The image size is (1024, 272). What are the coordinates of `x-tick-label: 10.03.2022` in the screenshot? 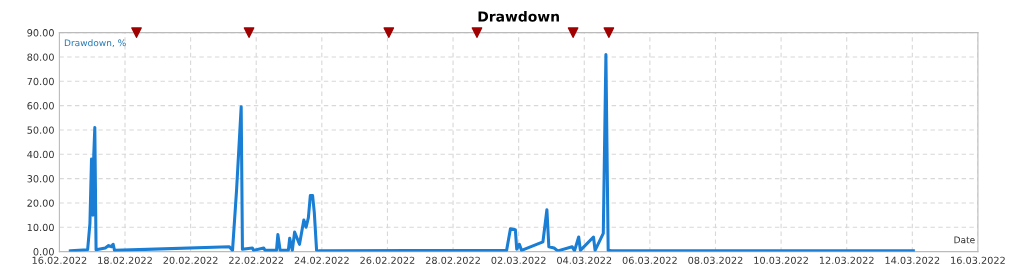 It's located at (781, 260).